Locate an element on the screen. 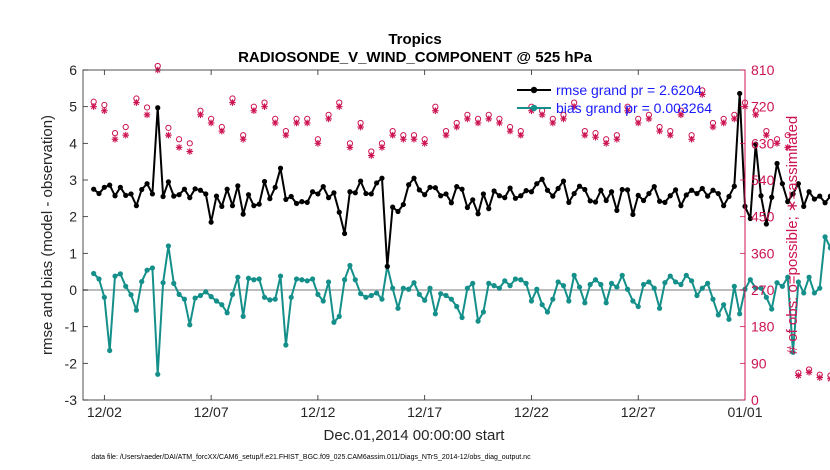  x-axis-label: Dec.01,2014 00:00:00 start is located at coordinates (415, 435).